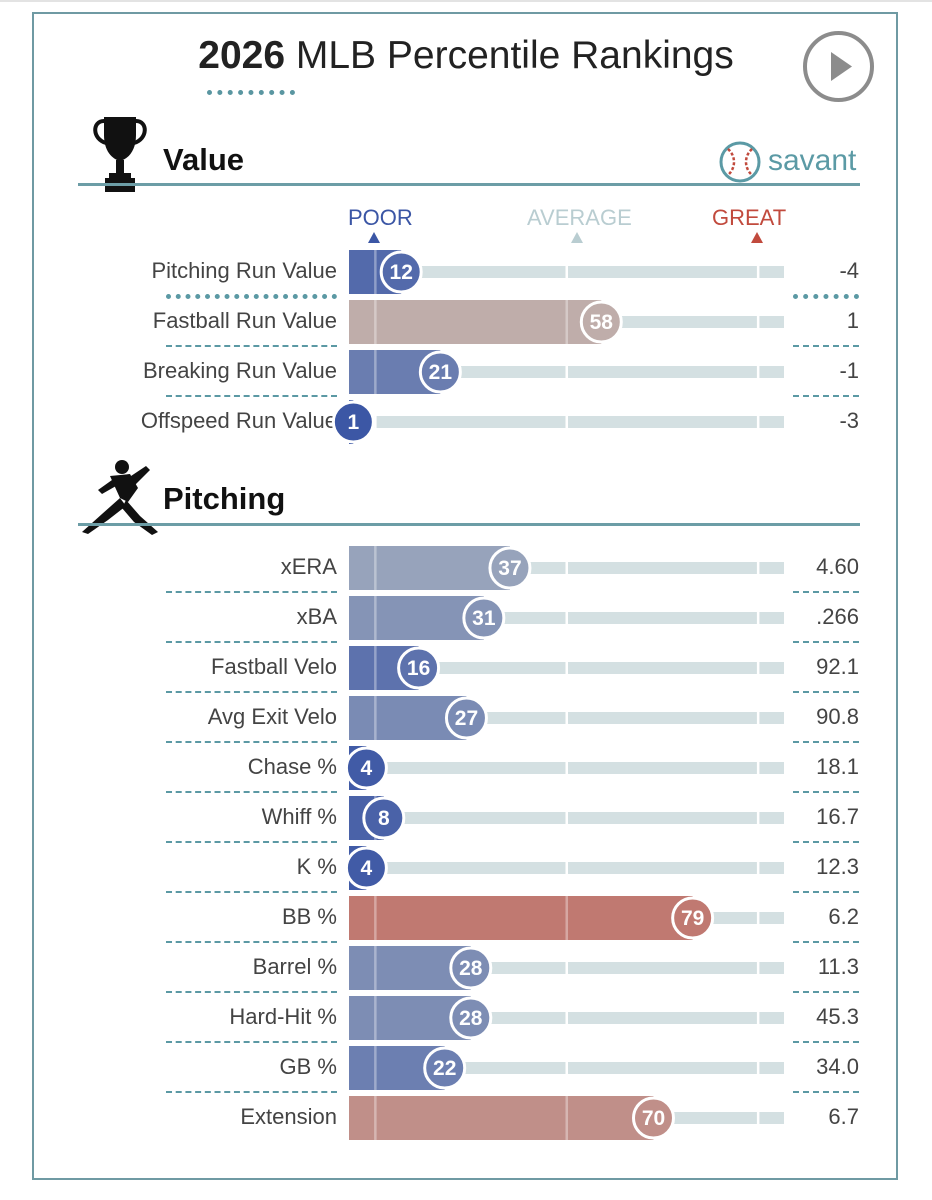 This screenshot has height=1200, width=932. Describe the element at coordinates (577, 237) in the screenshot. I see `average-arrow-icon` at that location.